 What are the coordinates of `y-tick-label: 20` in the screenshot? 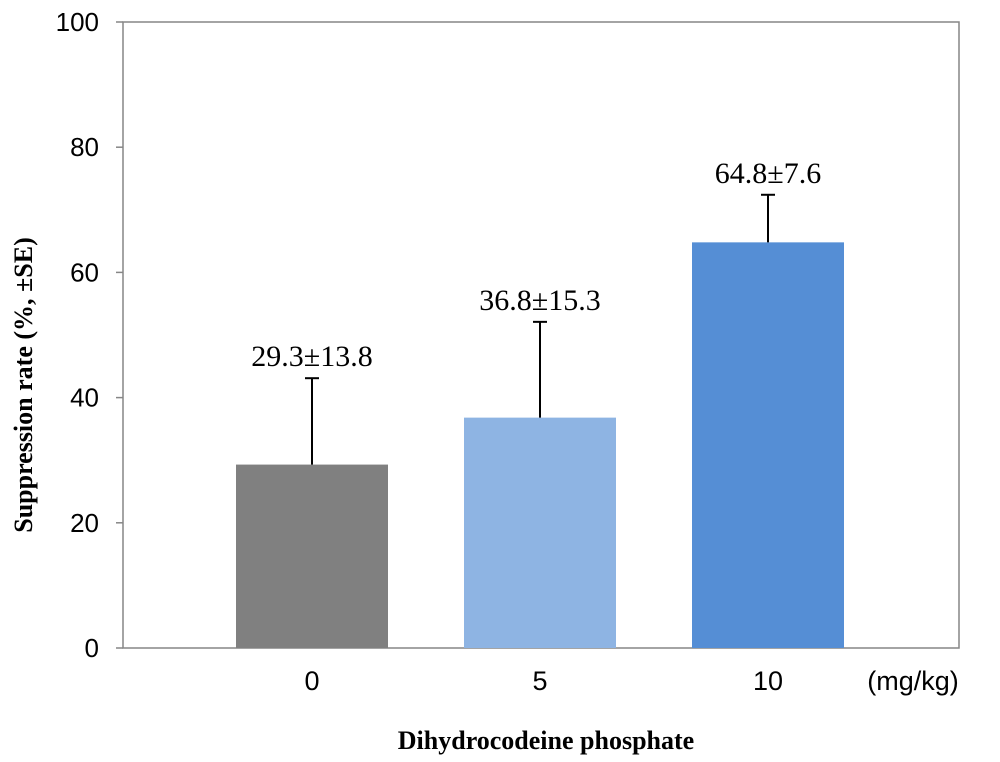 It's located at (84, 523).